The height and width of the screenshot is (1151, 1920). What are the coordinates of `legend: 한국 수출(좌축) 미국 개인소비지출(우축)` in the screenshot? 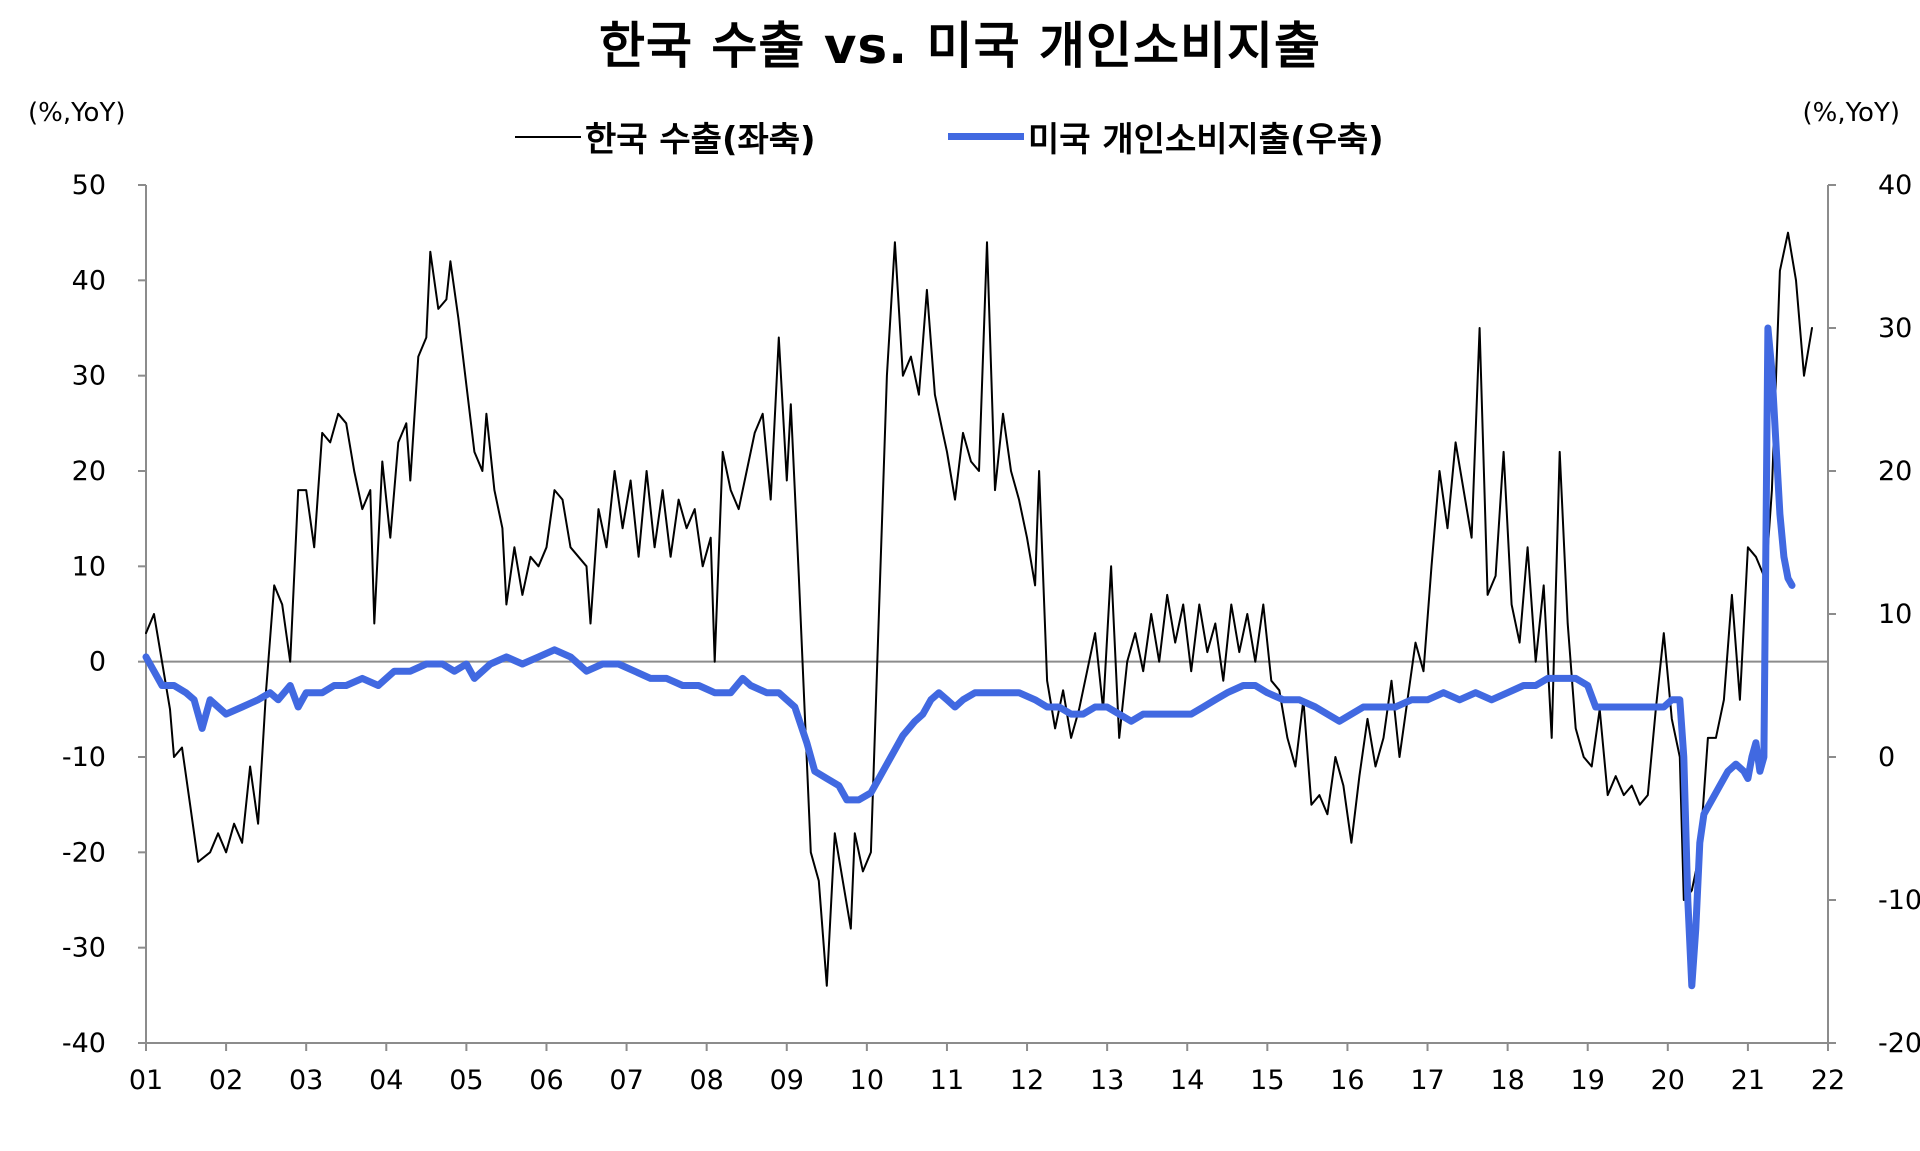 It's located at (960, 136).